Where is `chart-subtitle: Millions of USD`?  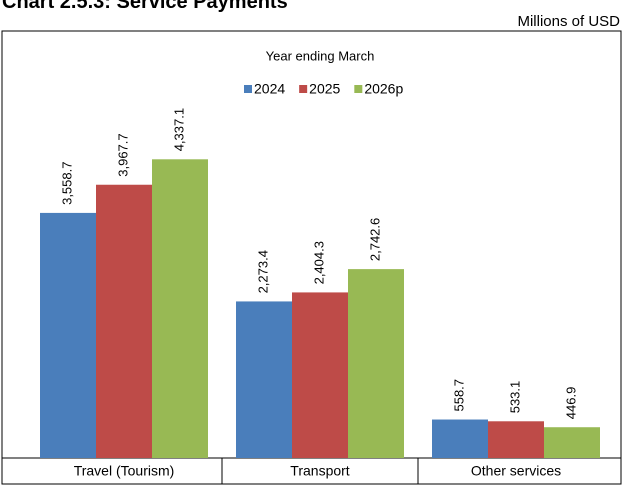 chart-subtitle: Millions of USD is located at coordinates (568, 21).